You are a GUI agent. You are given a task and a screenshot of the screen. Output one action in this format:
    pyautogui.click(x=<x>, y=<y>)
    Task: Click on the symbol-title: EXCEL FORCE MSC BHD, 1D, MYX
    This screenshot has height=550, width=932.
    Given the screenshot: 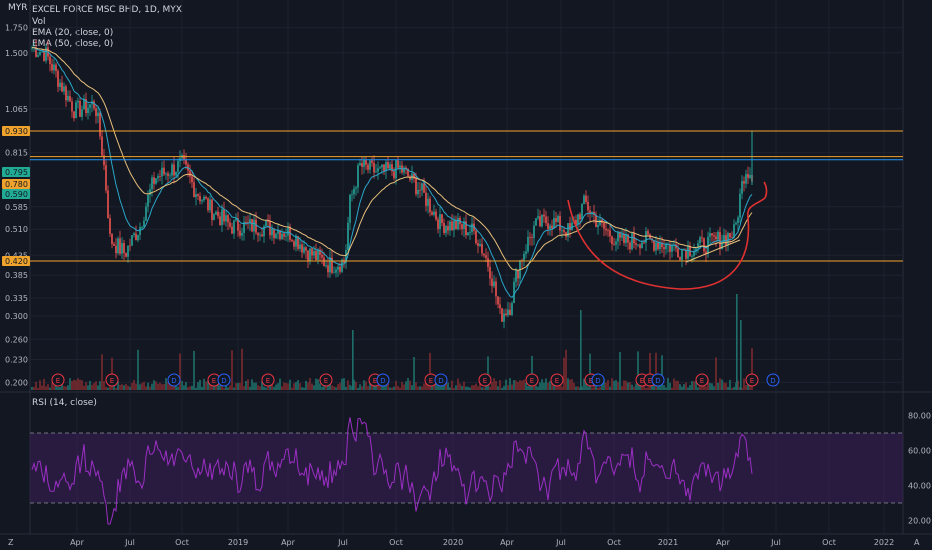 What is the action you would take?
    pyautogui.click(x=107, y=10)
    